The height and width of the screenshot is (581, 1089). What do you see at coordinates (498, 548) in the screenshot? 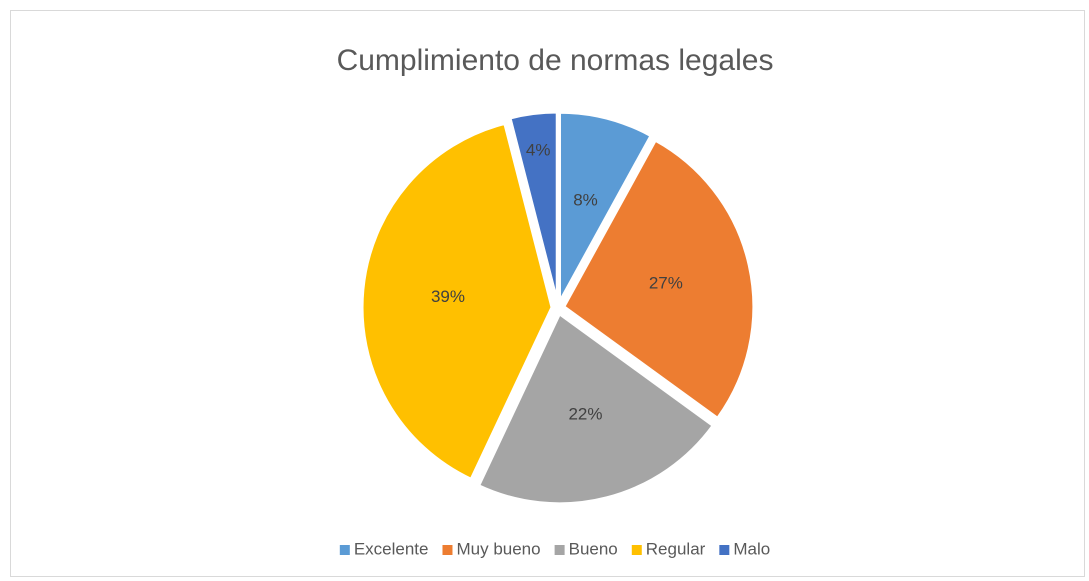
I see `legend-label: Muy bueno` at bounding box center [498, 548].